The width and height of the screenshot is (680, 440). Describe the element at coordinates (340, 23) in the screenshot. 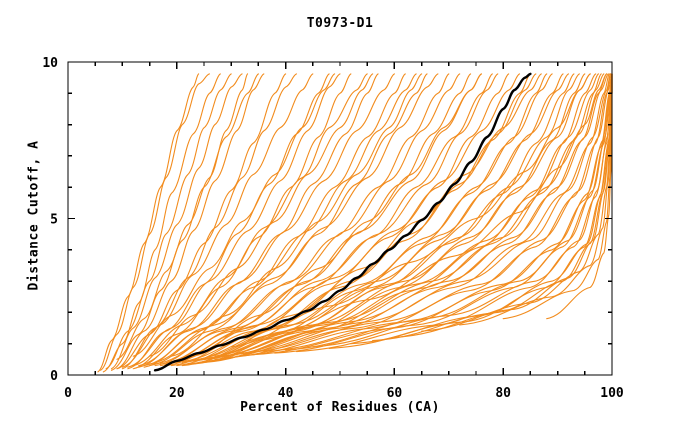

I see `page-title: T0973-D1` at that location.